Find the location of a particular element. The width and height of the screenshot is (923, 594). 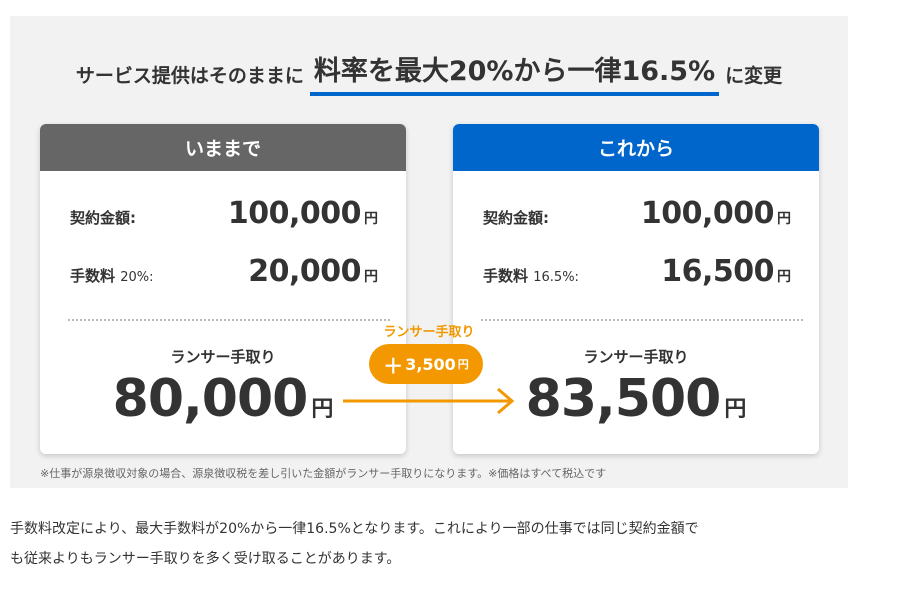

before-takehome-value: 80,000 円 is located at coordinates (223, 399).